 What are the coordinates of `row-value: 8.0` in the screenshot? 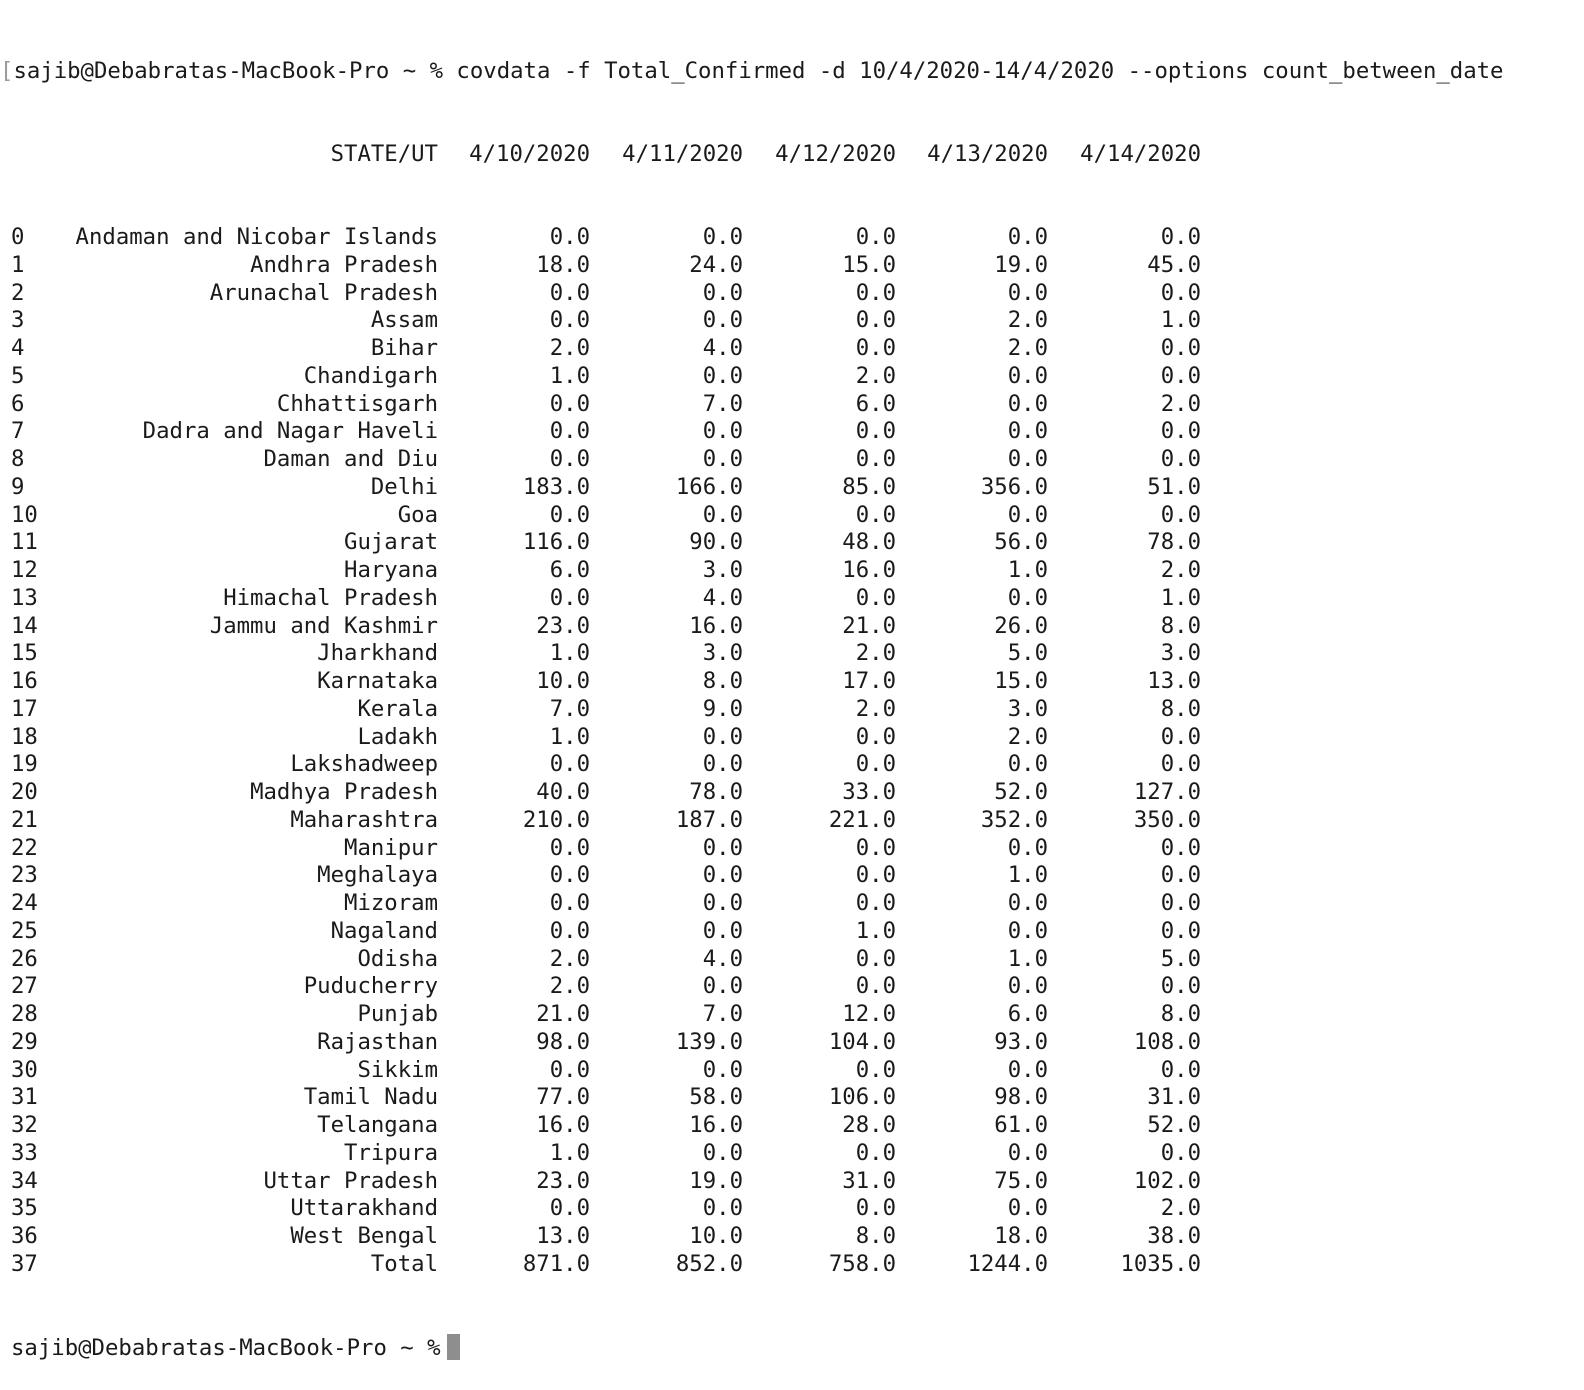 It's located at (1180, 1014).